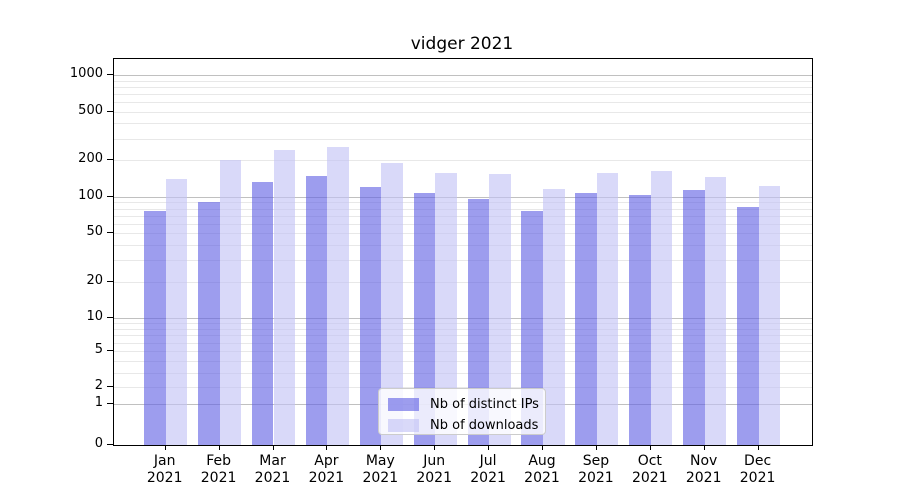 This screenshot has height=500, width=900. I want to click on y-tick-label: 0, so click(98, 443).